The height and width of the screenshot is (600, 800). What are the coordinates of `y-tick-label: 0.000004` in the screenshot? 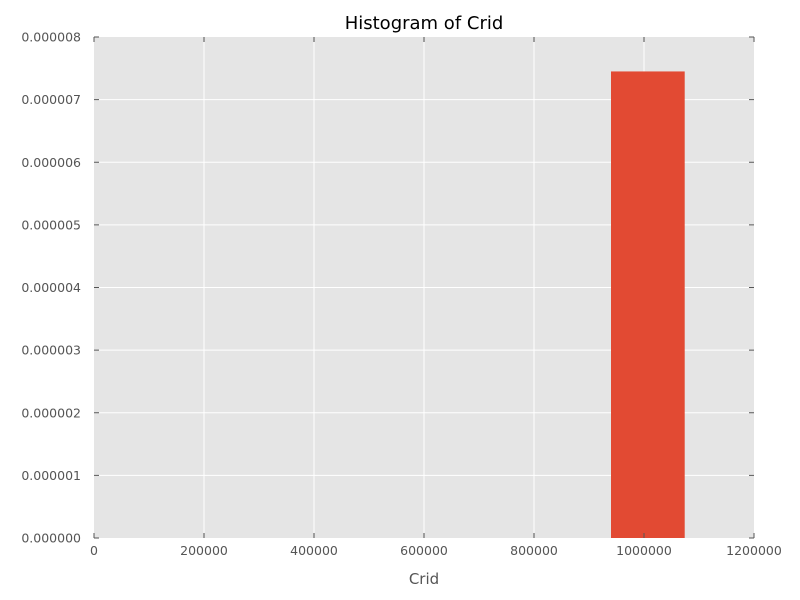 It's located at (51, 287).